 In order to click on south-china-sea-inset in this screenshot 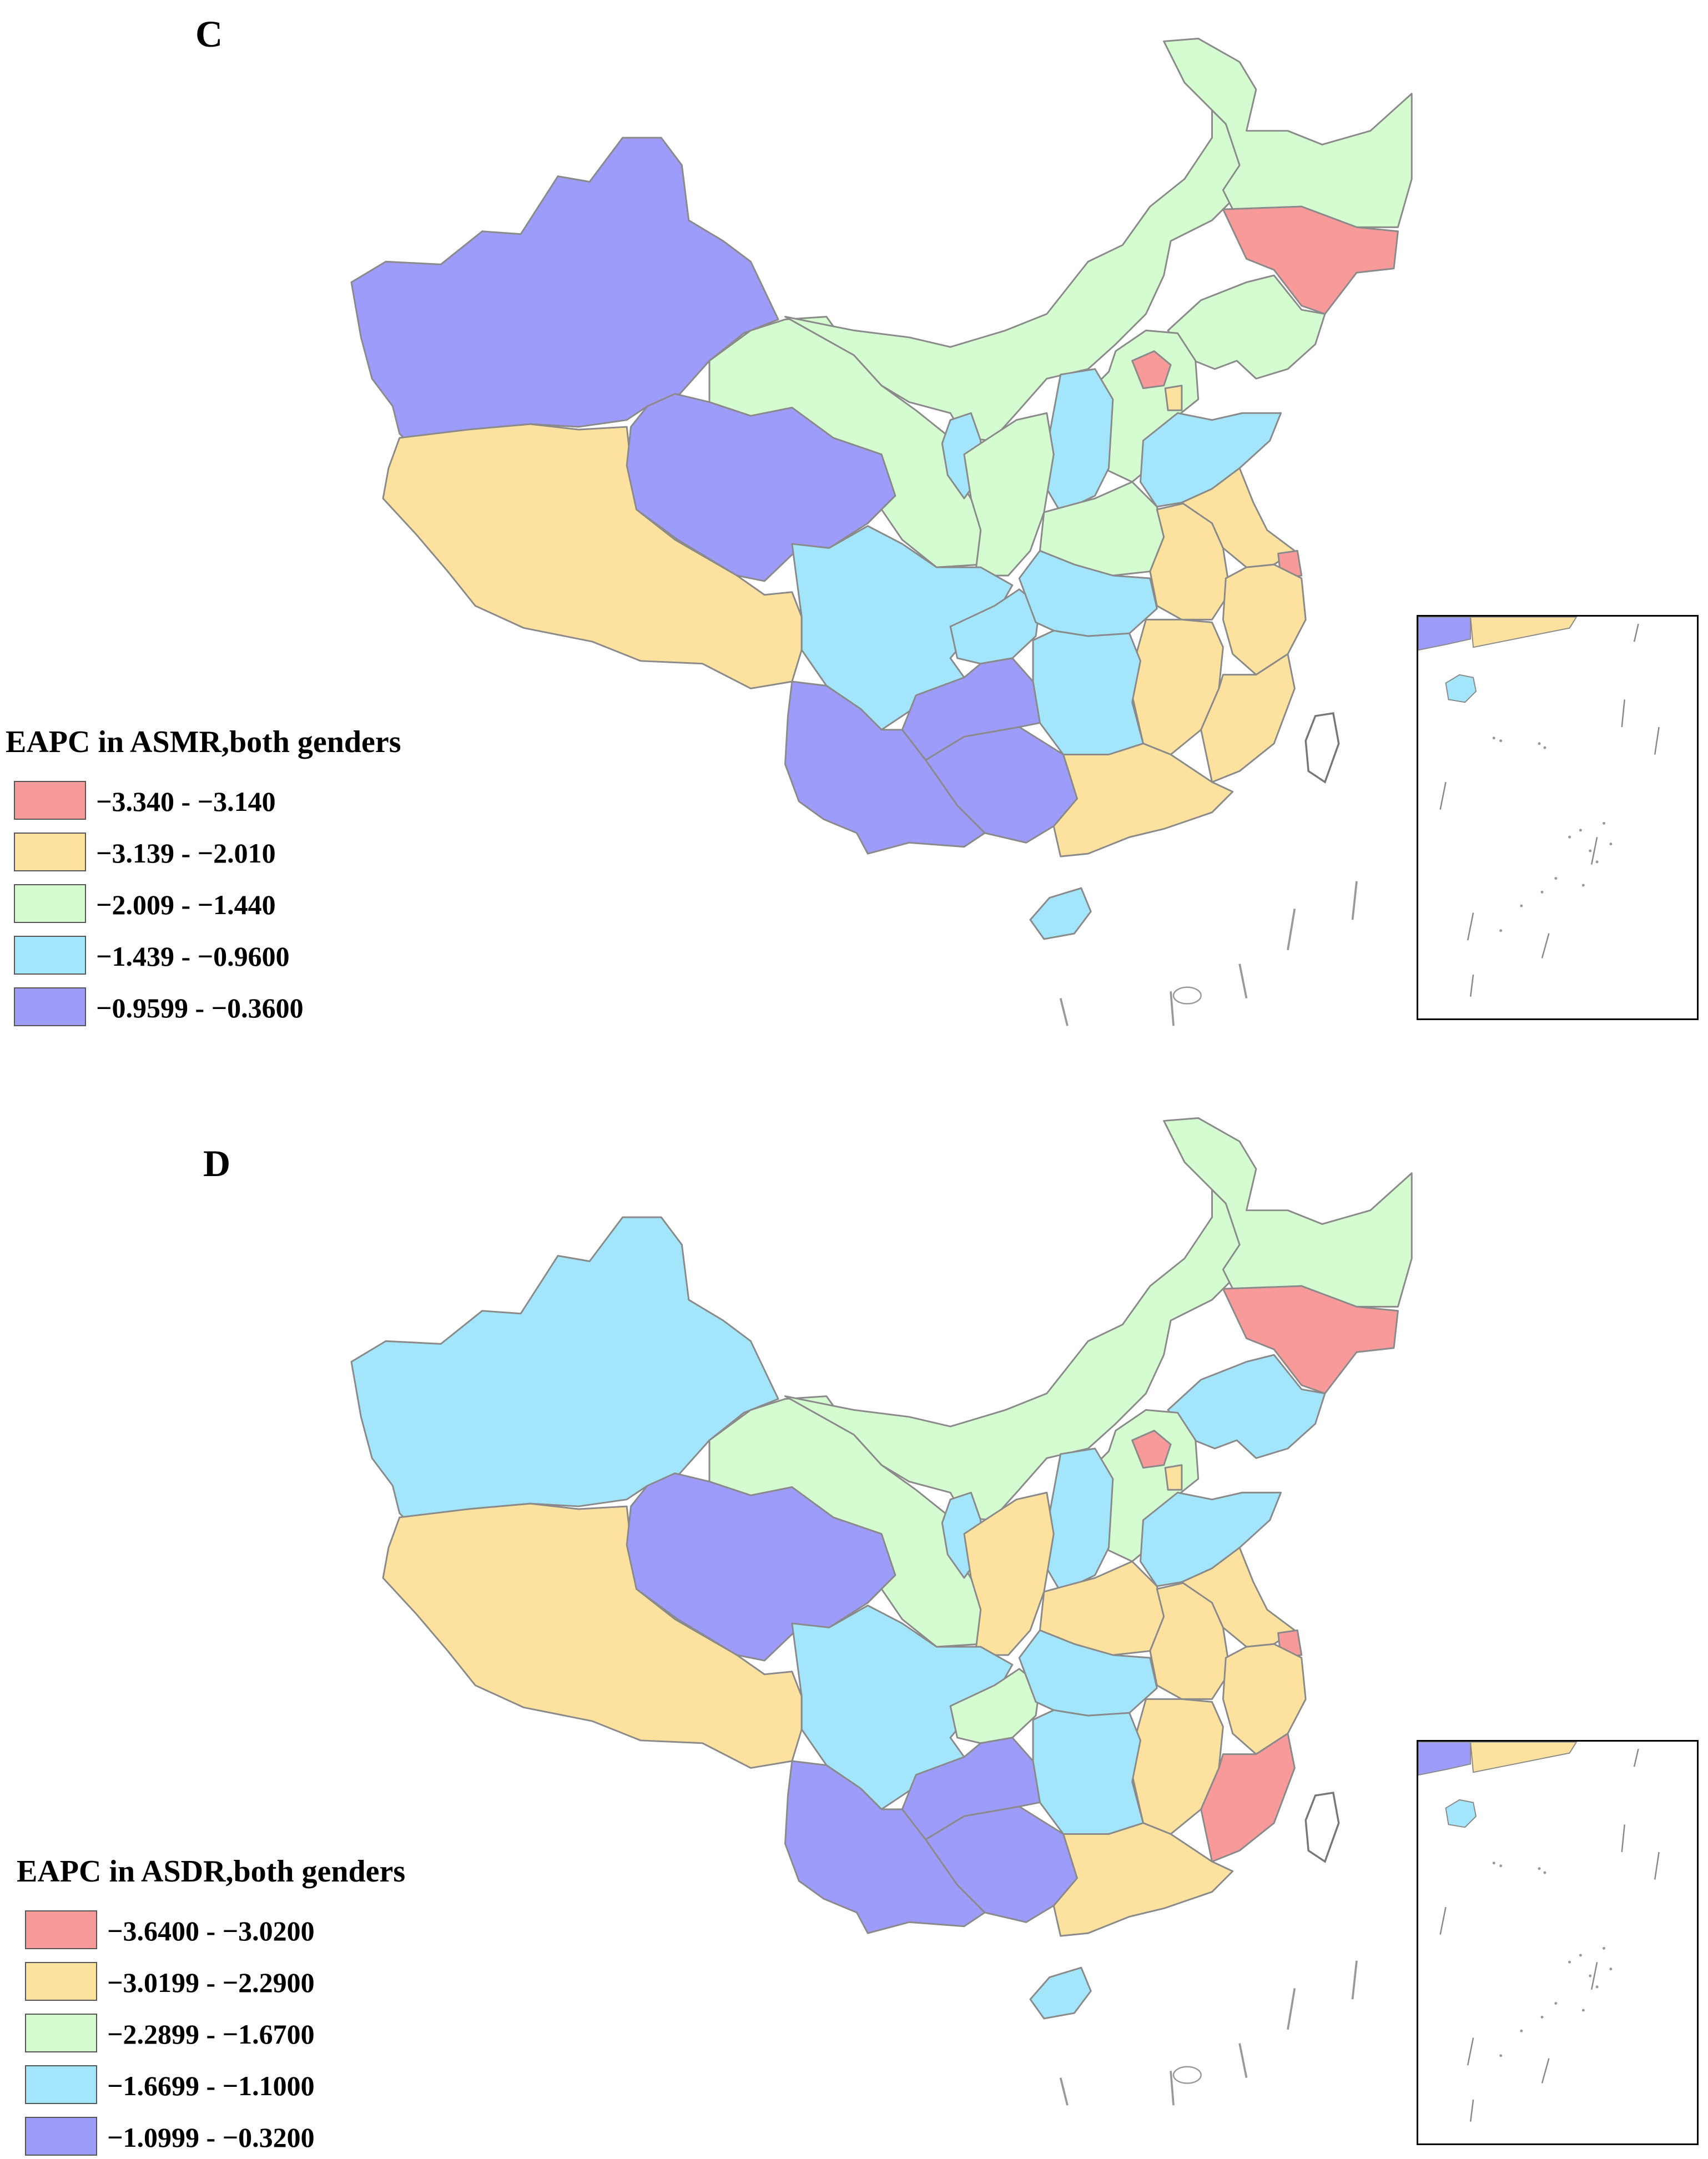, I will do `click(1558, 1942)`.